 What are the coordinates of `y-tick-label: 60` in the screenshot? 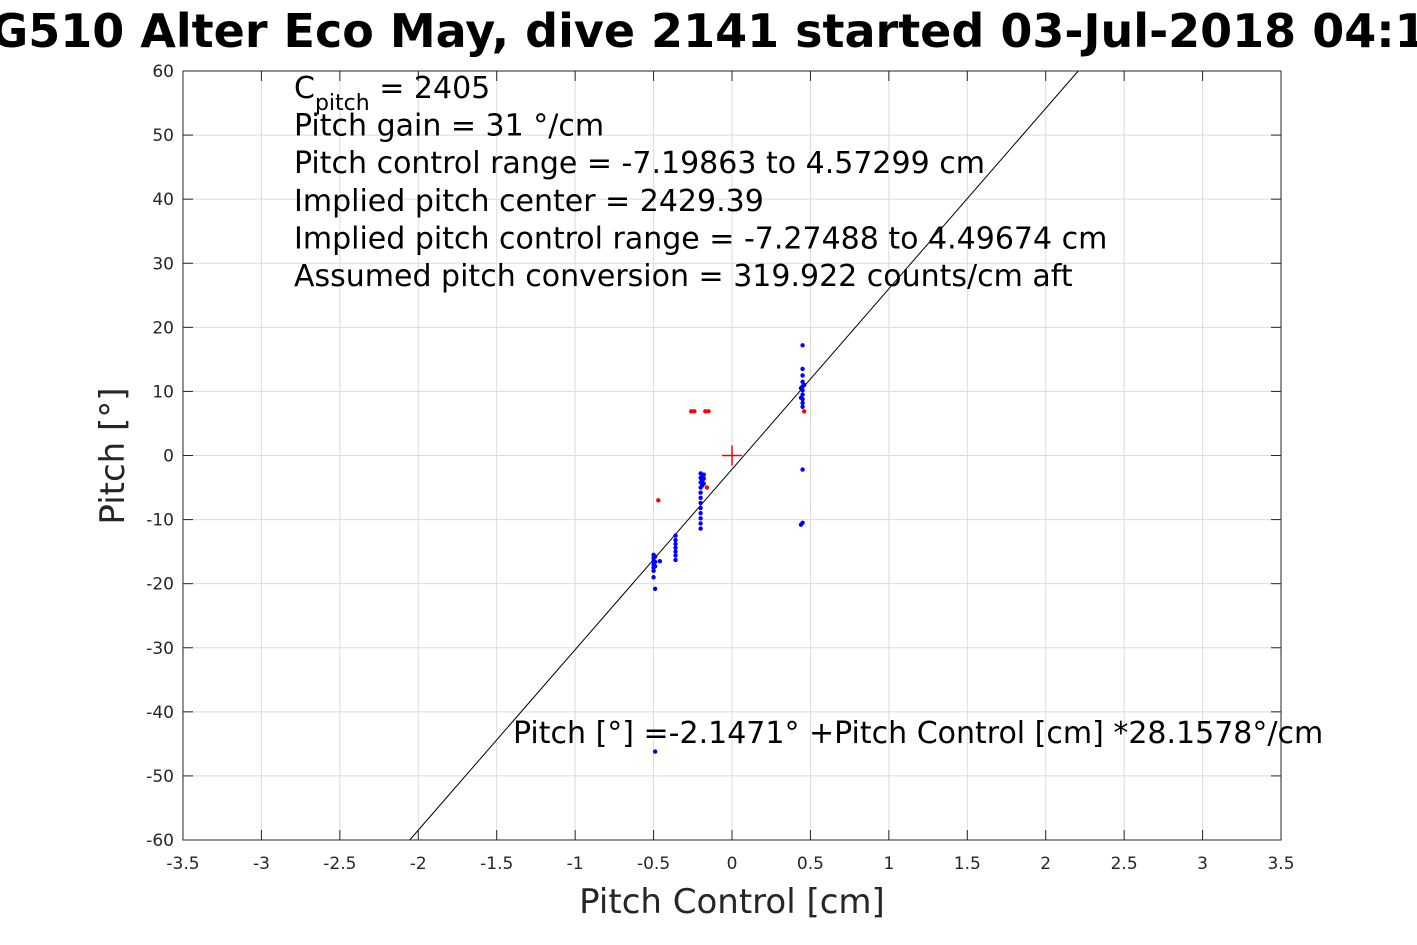 It's located at (163, 72).